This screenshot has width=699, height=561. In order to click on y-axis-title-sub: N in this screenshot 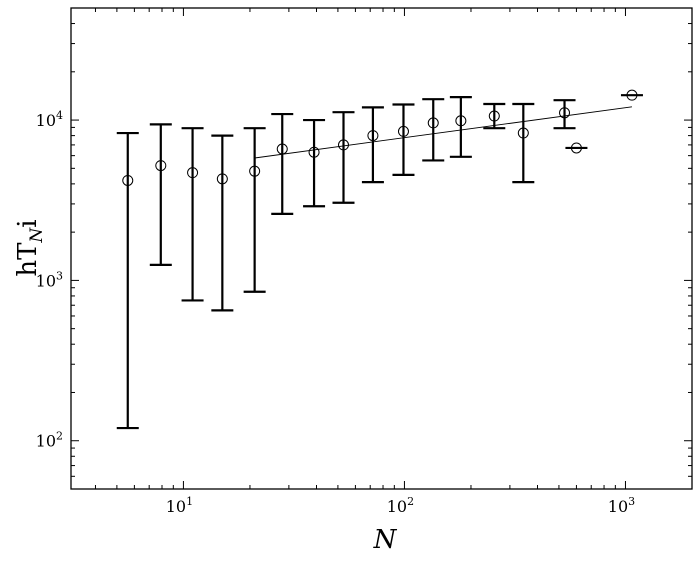, I will do `click(37, 235)`.